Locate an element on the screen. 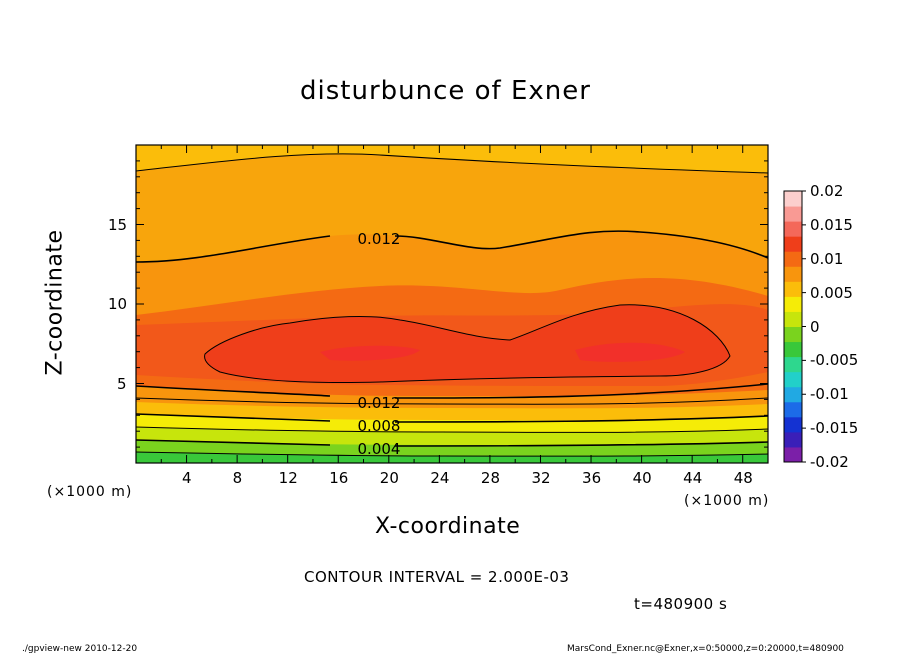 The image size is (904, 654). x-tick-label: 28 is located at coordinates (490, 478).